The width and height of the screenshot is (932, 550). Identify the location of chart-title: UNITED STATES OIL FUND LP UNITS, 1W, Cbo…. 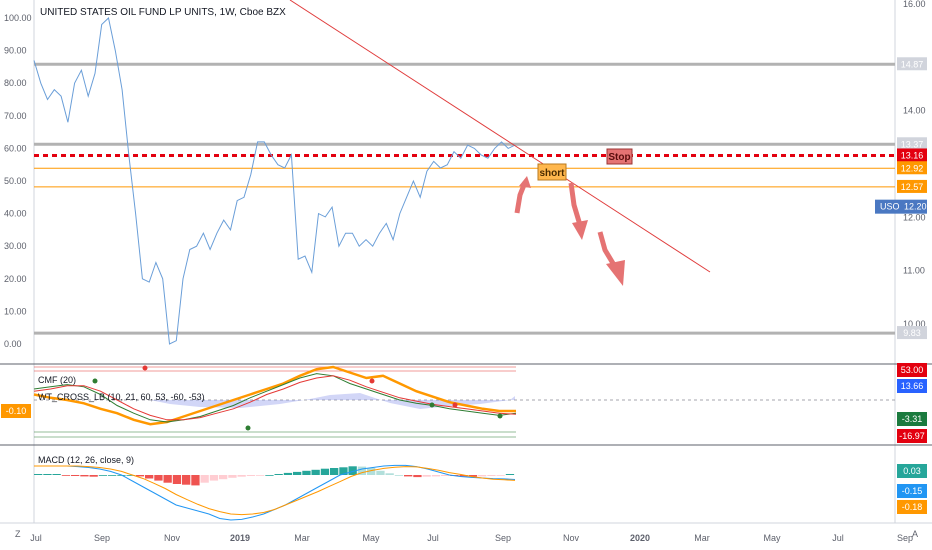
(163, 12).